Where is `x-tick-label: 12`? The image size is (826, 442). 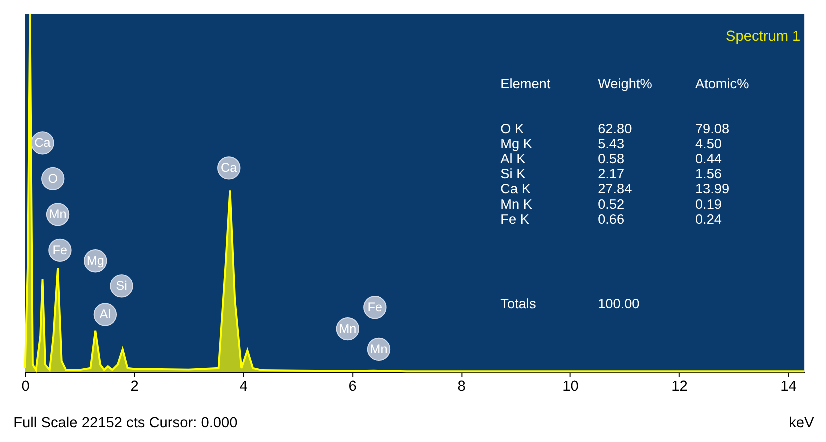 x-tick-label: 12 is located at coordinates (680, 386).